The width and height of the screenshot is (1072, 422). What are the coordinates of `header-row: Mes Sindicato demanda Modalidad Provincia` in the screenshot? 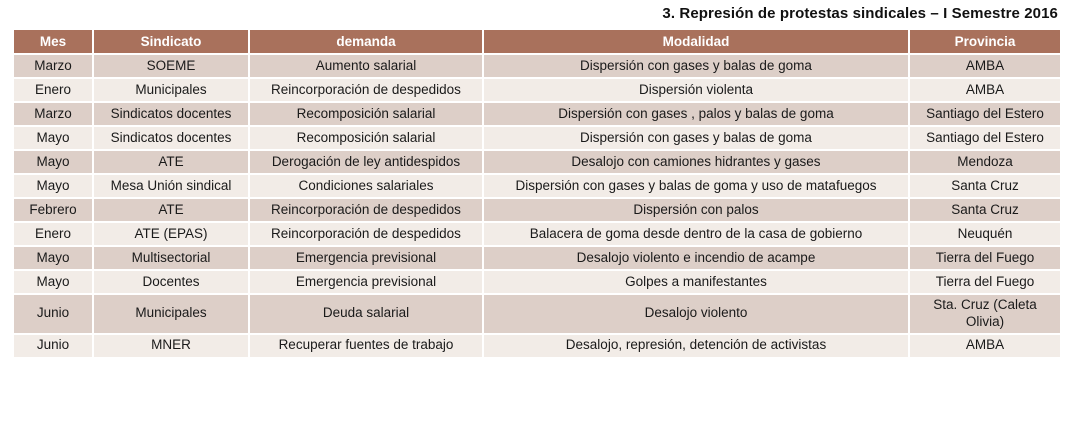 It's located at (537, 41).